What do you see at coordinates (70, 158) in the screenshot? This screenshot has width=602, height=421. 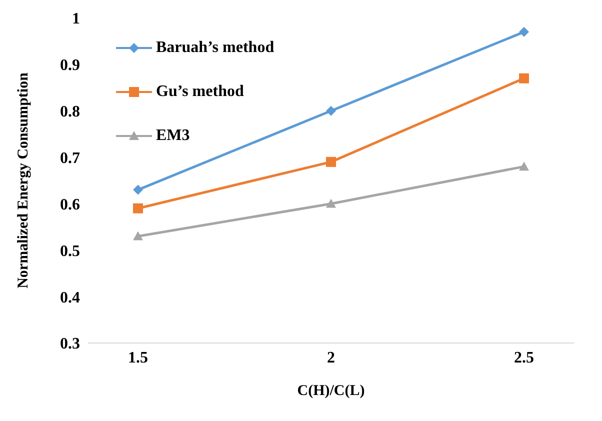 I see `y-tick-label: 0.7` at bounding box center [70, 158].